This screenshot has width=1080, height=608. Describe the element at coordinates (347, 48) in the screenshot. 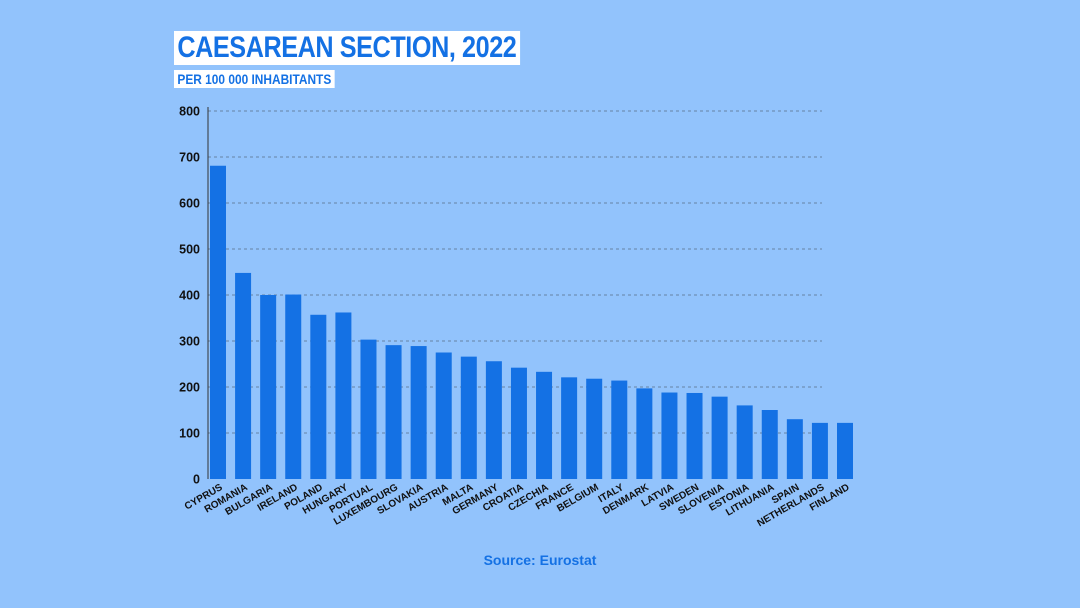

I see `chart-title: CAESAREAN SECTION, 2022` at that location.